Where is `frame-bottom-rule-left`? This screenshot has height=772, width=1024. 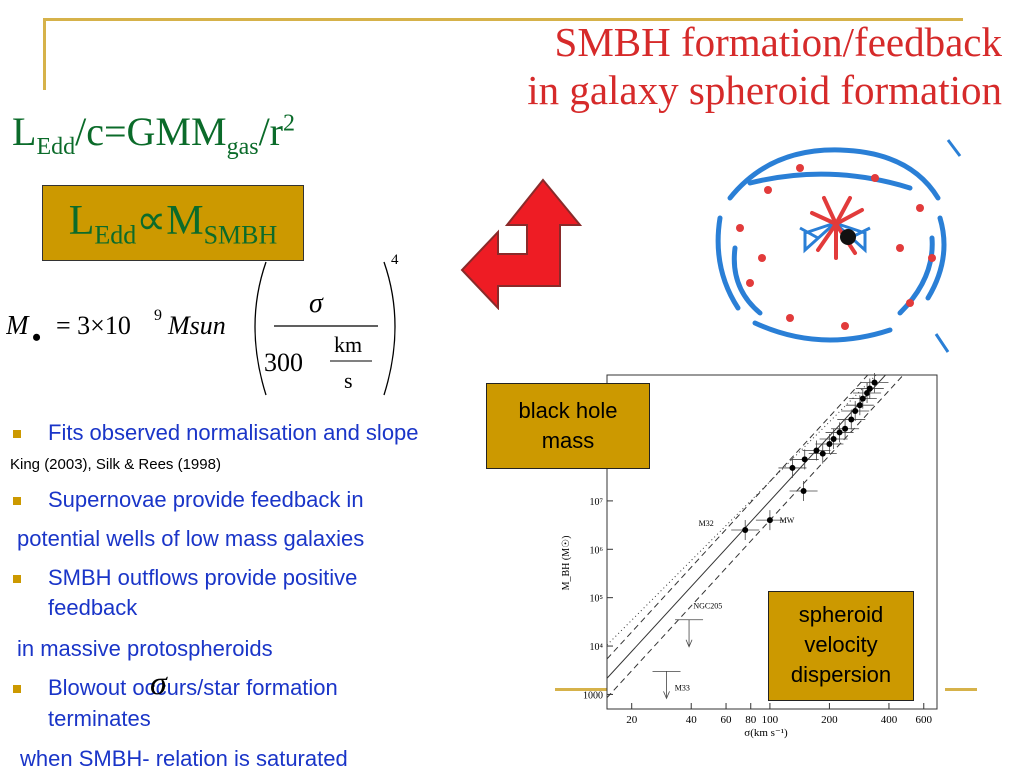
frame-bottom-rule-left is located at coordinates (585, 689).